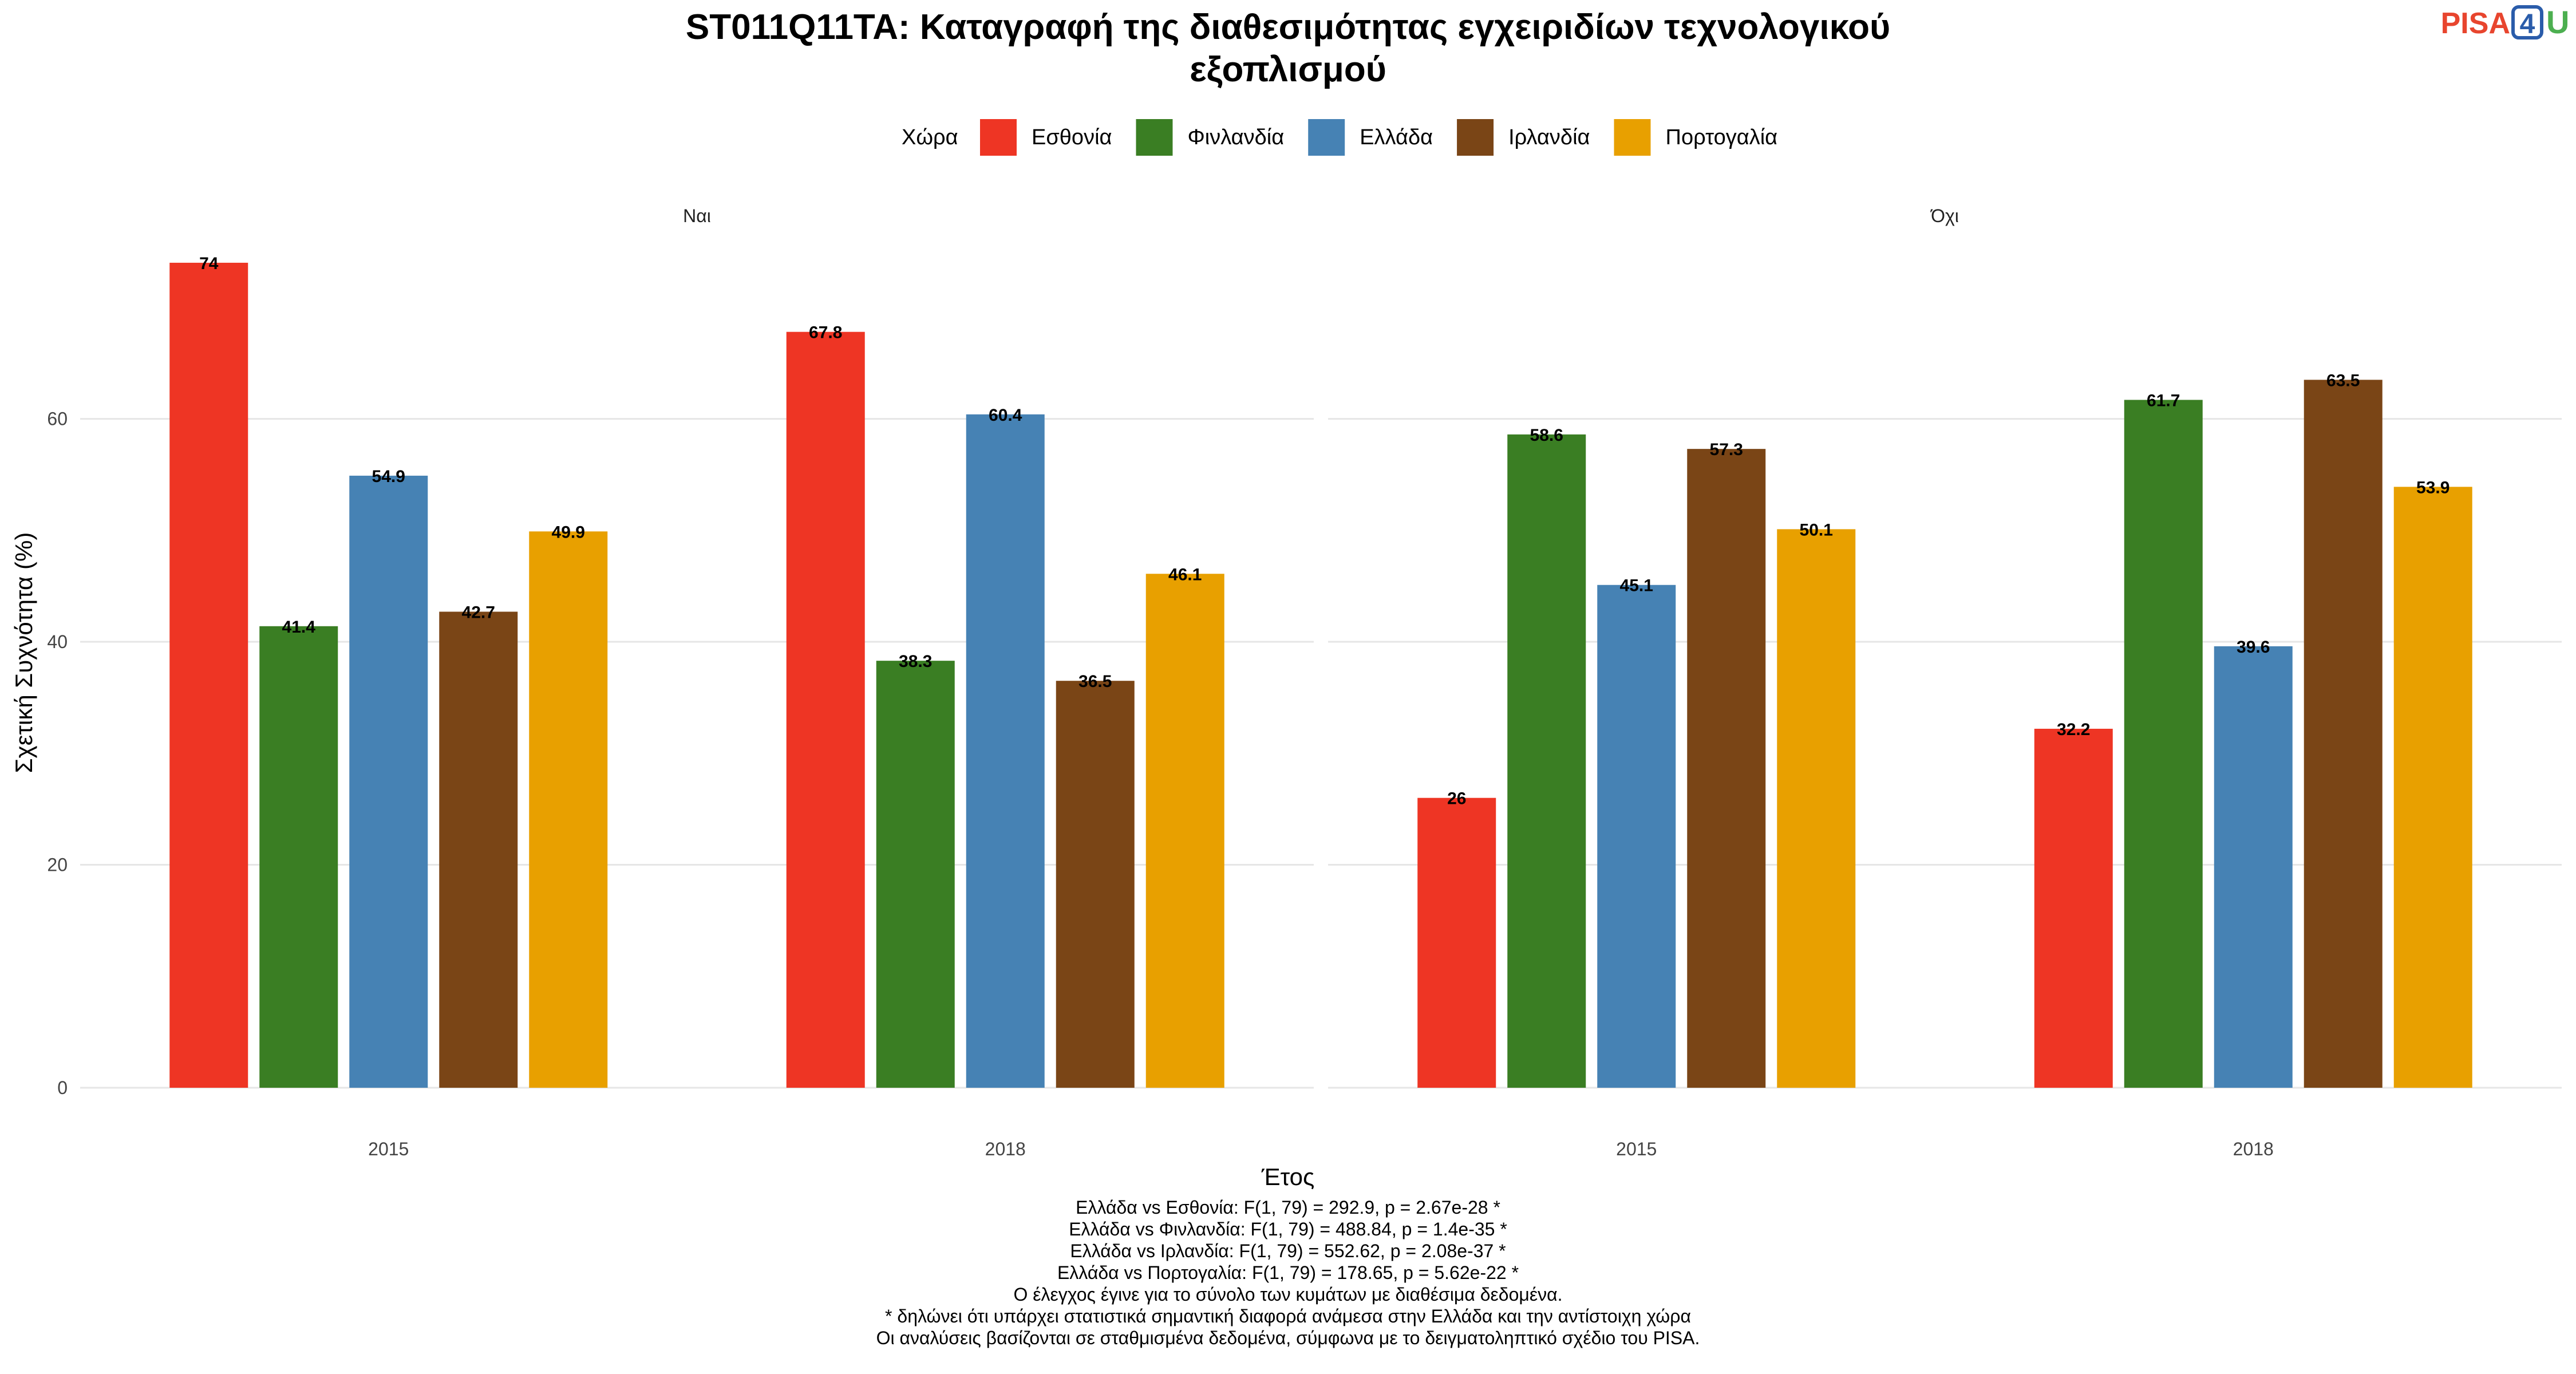  I want to click on chart-title-line2: εξοπλισμού, so click(1288, 69).